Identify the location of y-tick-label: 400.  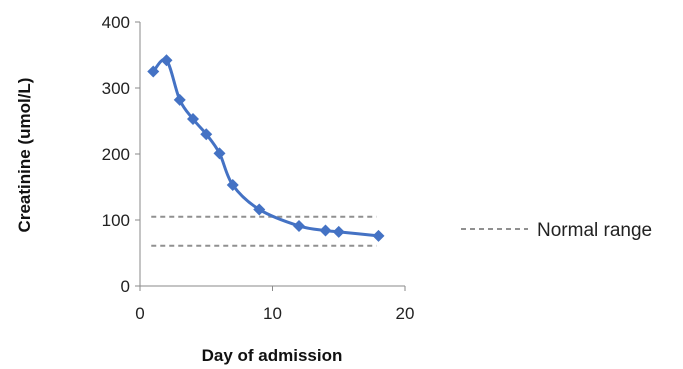
(116, 22).